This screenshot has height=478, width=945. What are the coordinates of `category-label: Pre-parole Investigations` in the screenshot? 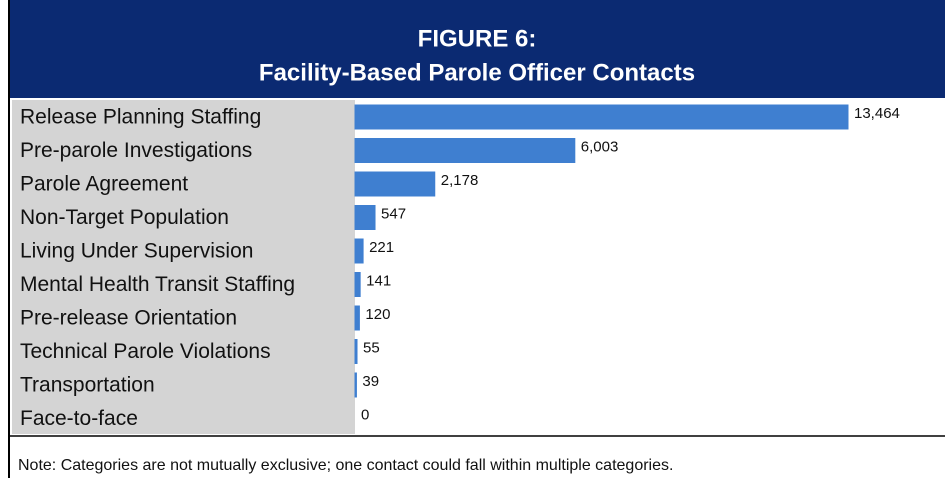 It's located at (136, 150).